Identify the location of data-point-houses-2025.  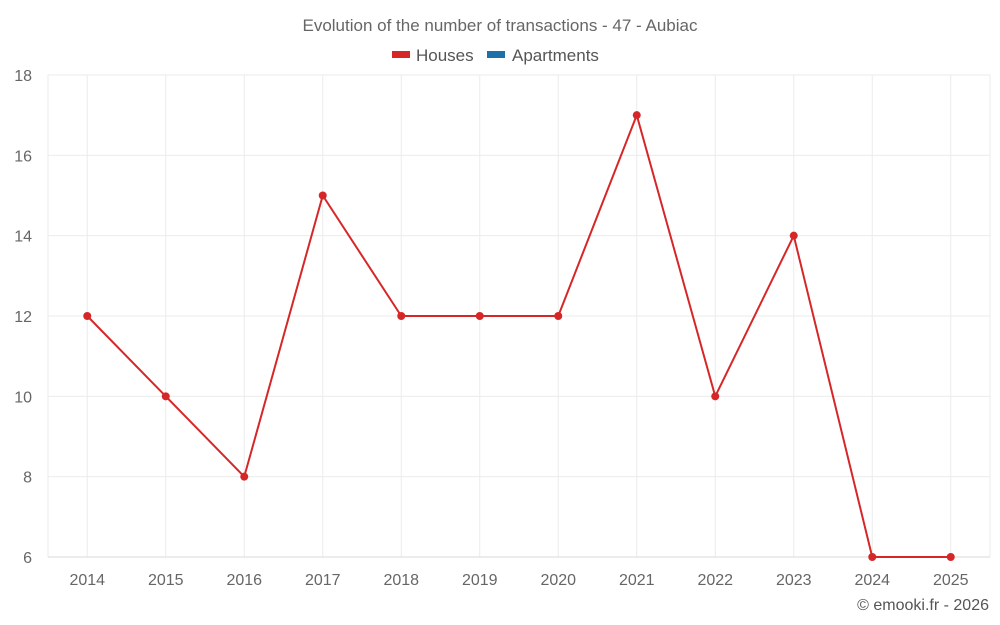
(950, 557).